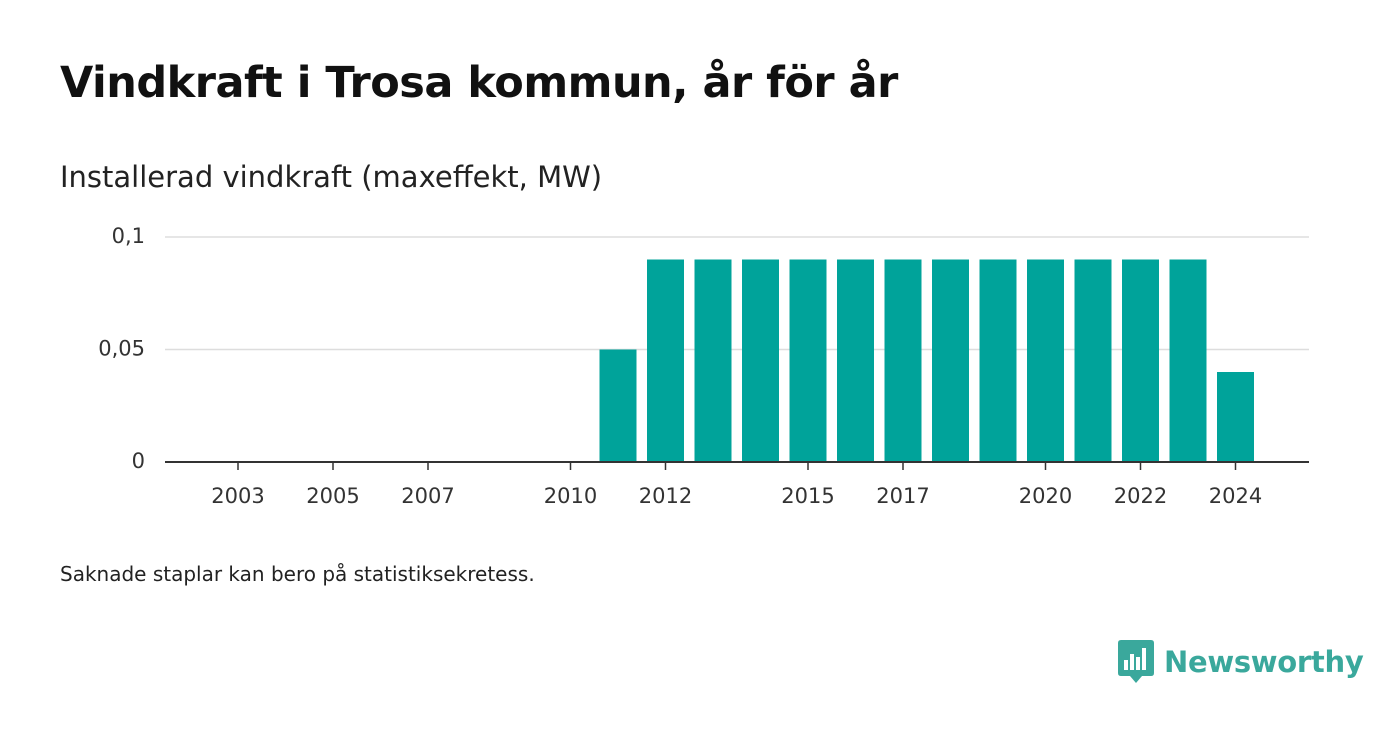 The image size is (1400, 745). What do you see at coordinates (1045, 496) in the screenshot?
I see `x-tick-label: 2020` at bounding box center [1045, 496].